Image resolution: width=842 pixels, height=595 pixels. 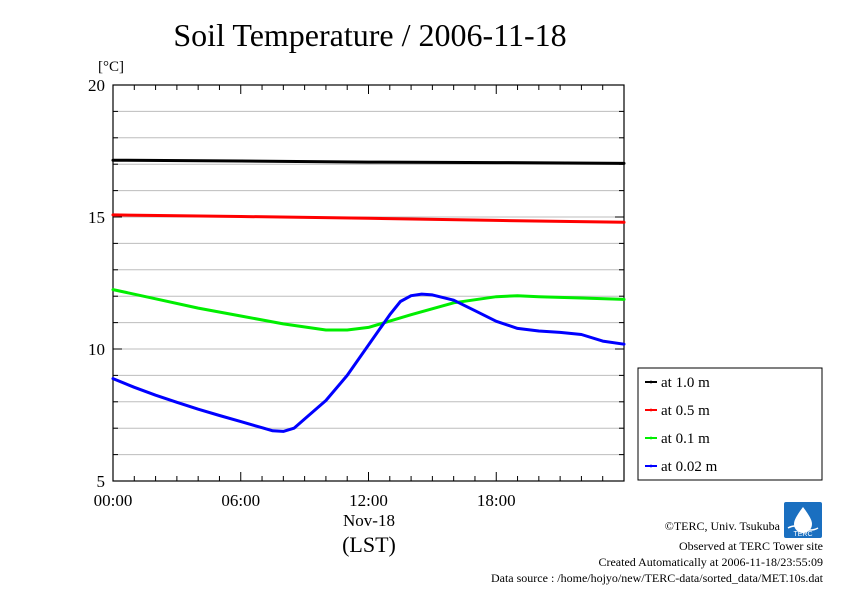 I want to click on chart-title: Soil Temperature / 2006-11-18, so click(x=369, y=35).